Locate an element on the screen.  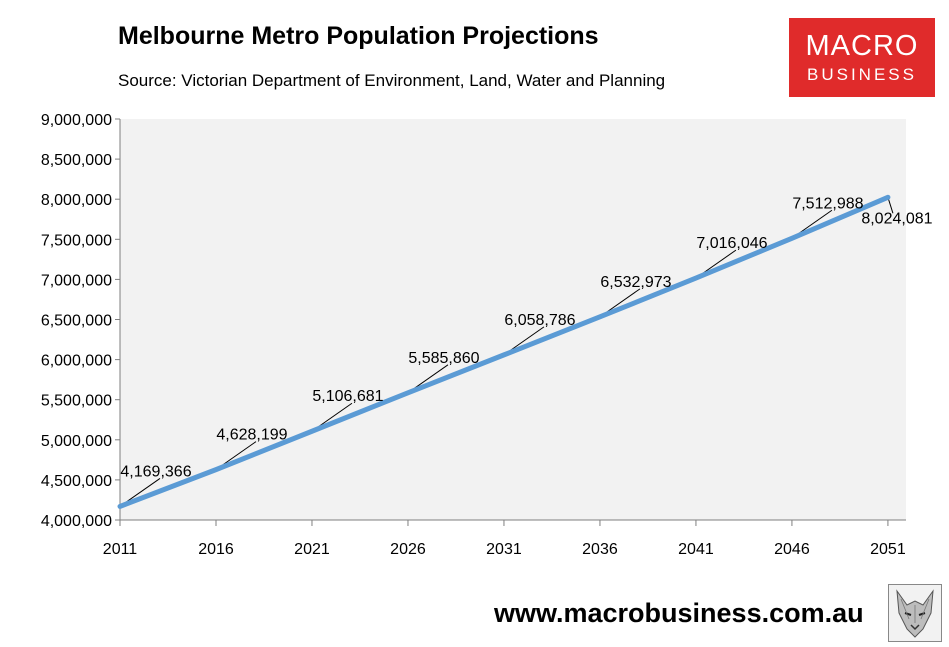
x-tick-label: 2021 is located at coordinates (312, 549).